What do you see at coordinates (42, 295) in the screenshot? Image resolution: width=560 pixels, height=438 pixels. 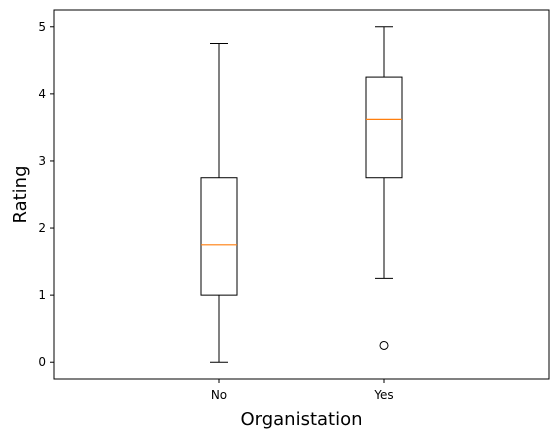 I see `y-tick-label: 1` at bounding box center [42, 295].